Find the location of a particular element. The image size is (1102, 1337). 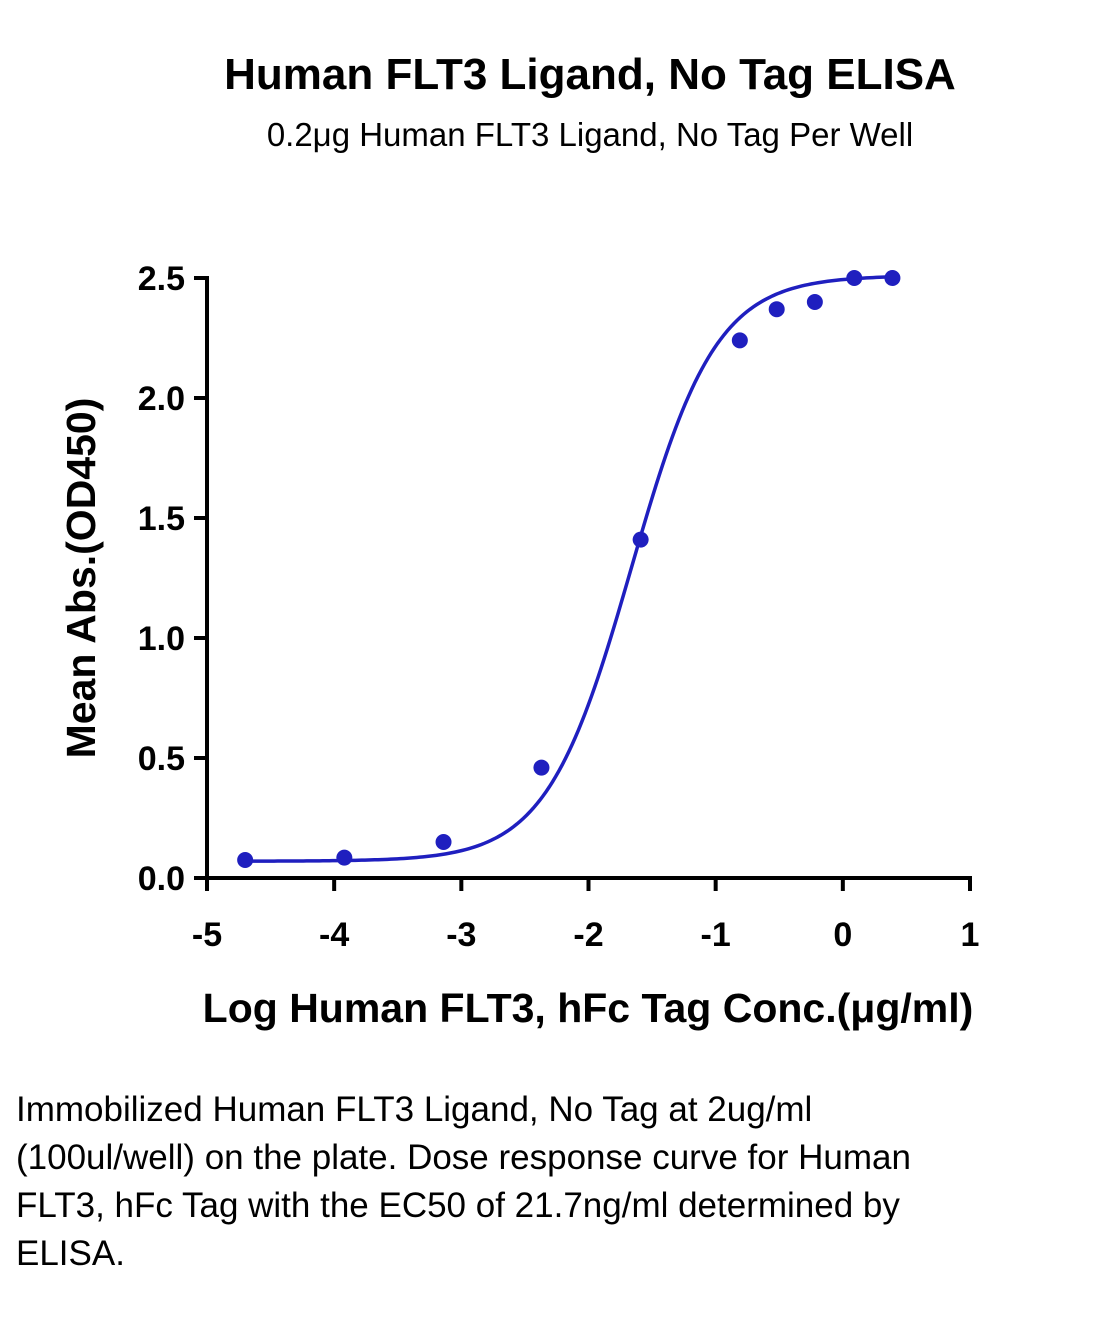

x-tick-label: 1 is located at coordinates (970, 935).